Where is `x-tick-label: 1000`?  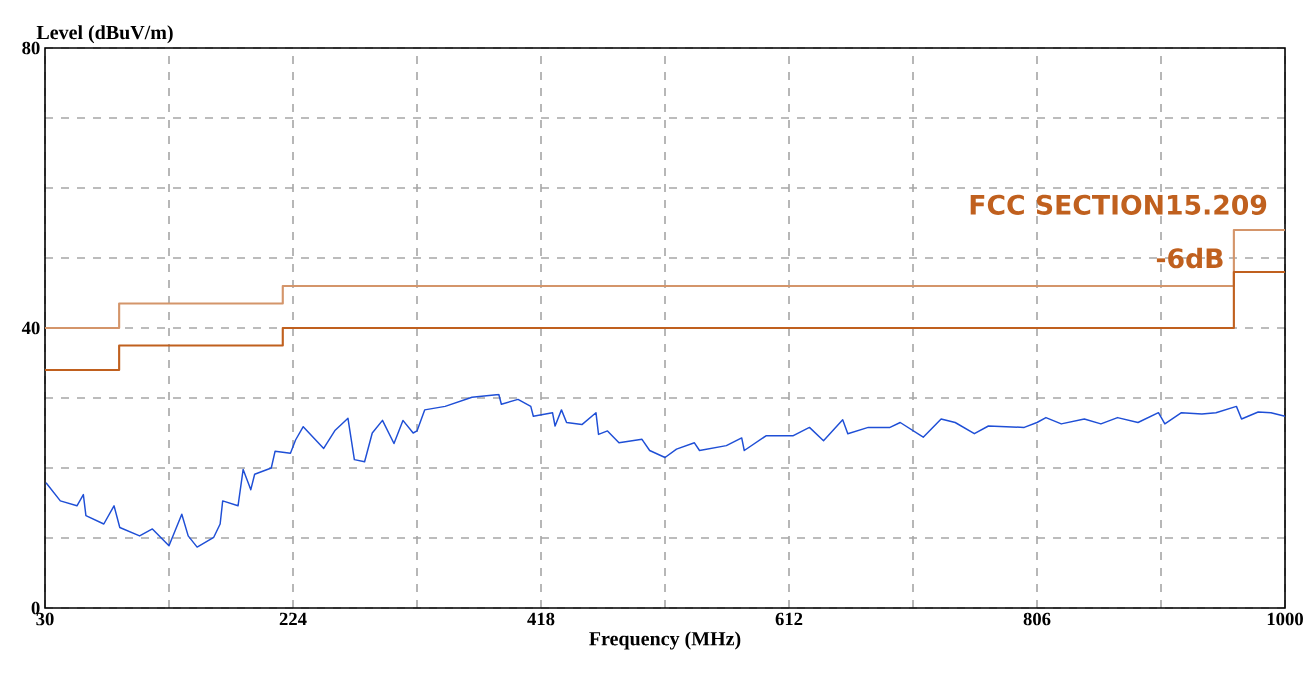
x-tick-label: 1000 is located at coordinates (1285, 619).